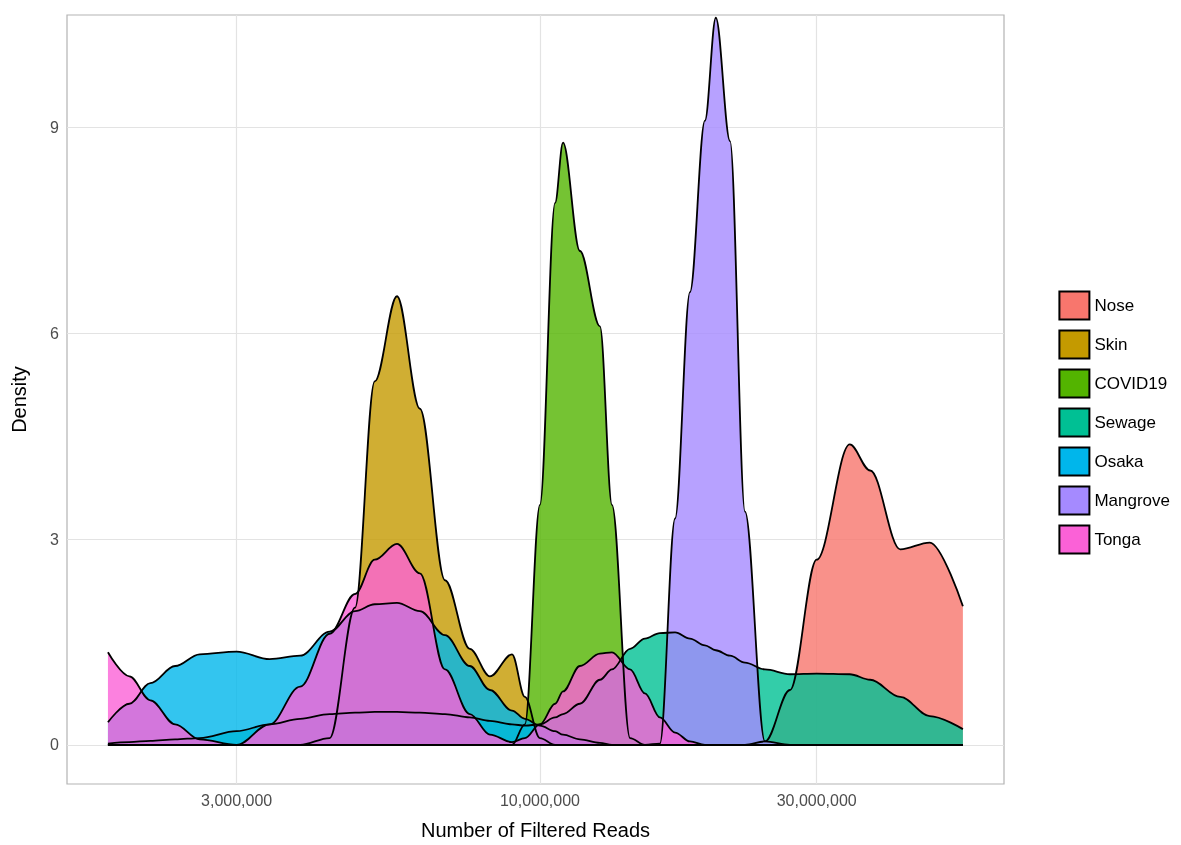  What do you see at coordinates (55, 745) in the screenshot?
I see `y-tick-label: 0` at bounding box center [55, 745].